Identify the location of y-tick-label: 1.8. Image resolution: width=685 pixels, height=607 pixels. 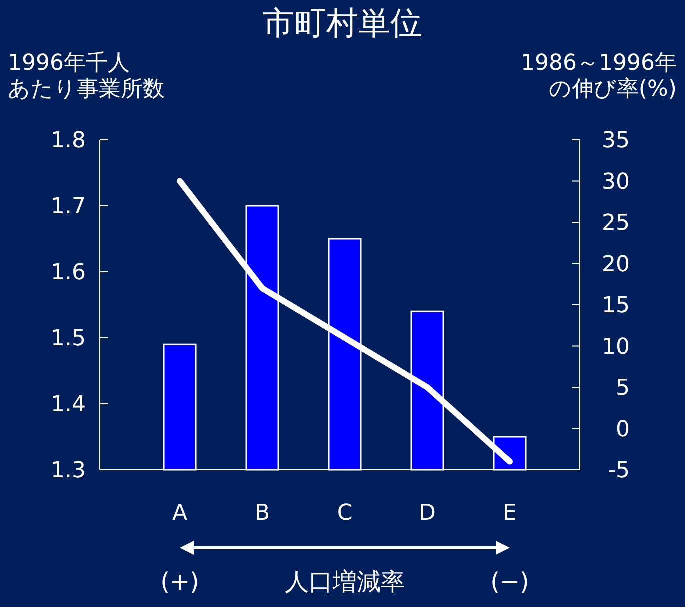
(68, 141).